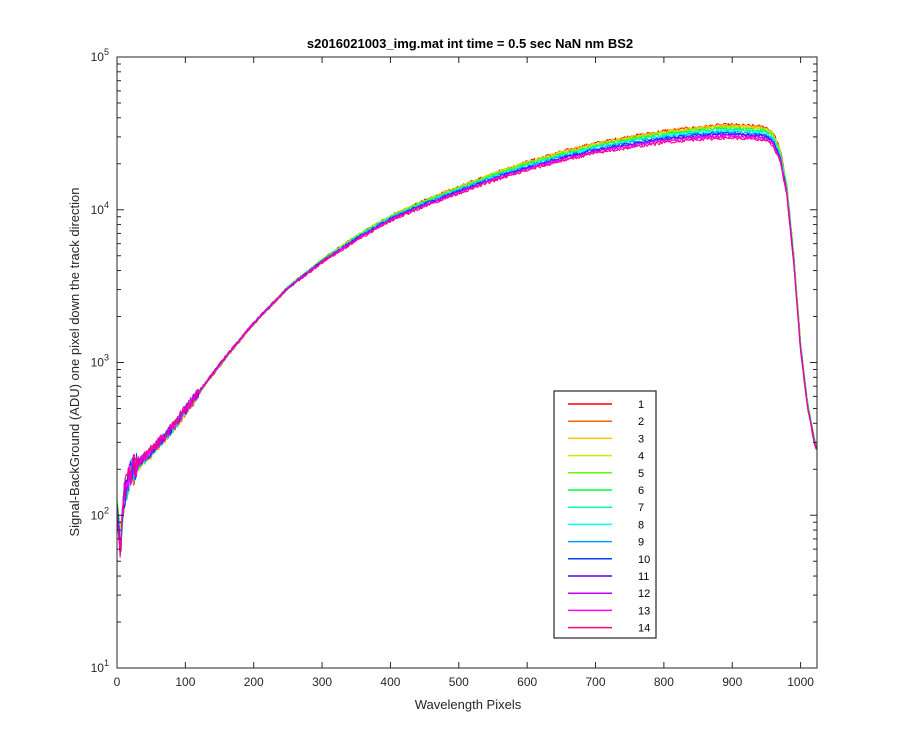  What do you see at coordinates (390, 682) in the screenshot?
I see `x-tick-label: 400` at bounding box center [390, 682].